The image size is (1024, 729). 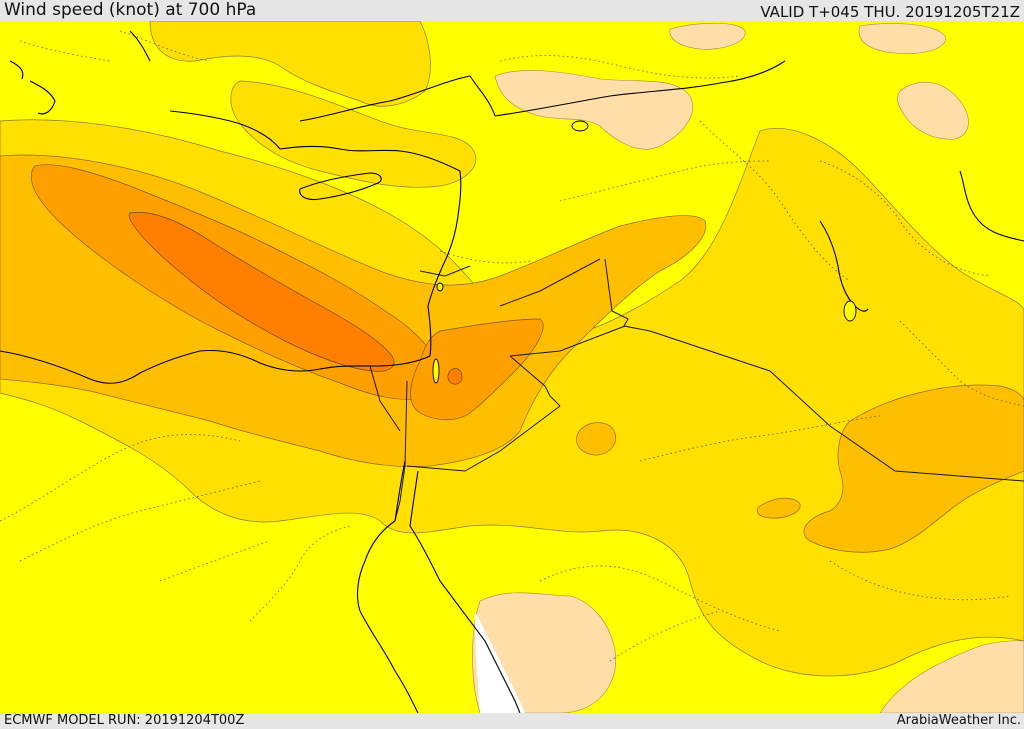 I want to click on band-4-small, so click(x=455, y=376).